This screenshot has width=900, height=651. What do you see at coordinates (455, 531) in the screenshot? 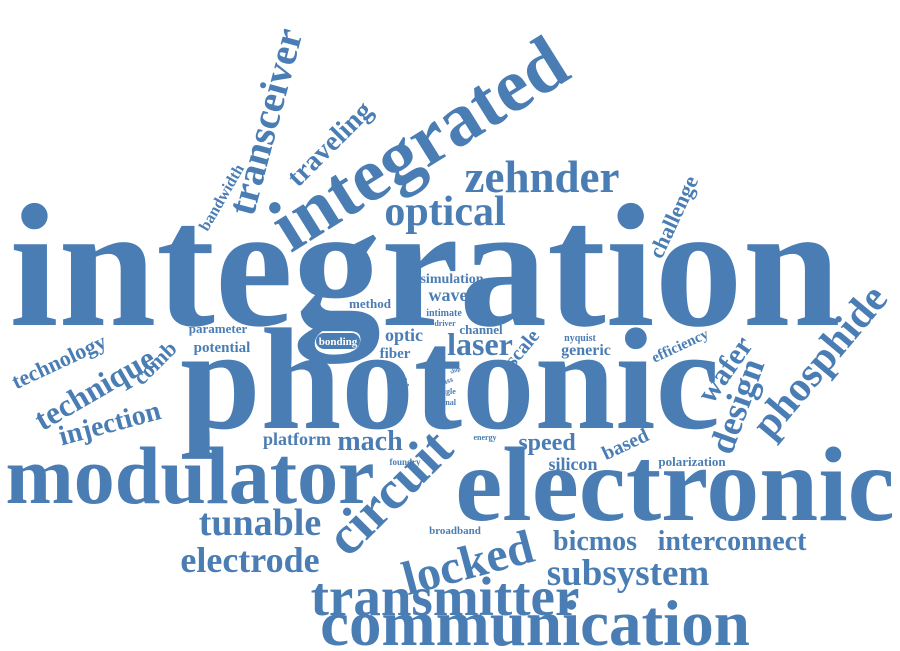
I see `word: broadband` at bounding box center [455, 531].